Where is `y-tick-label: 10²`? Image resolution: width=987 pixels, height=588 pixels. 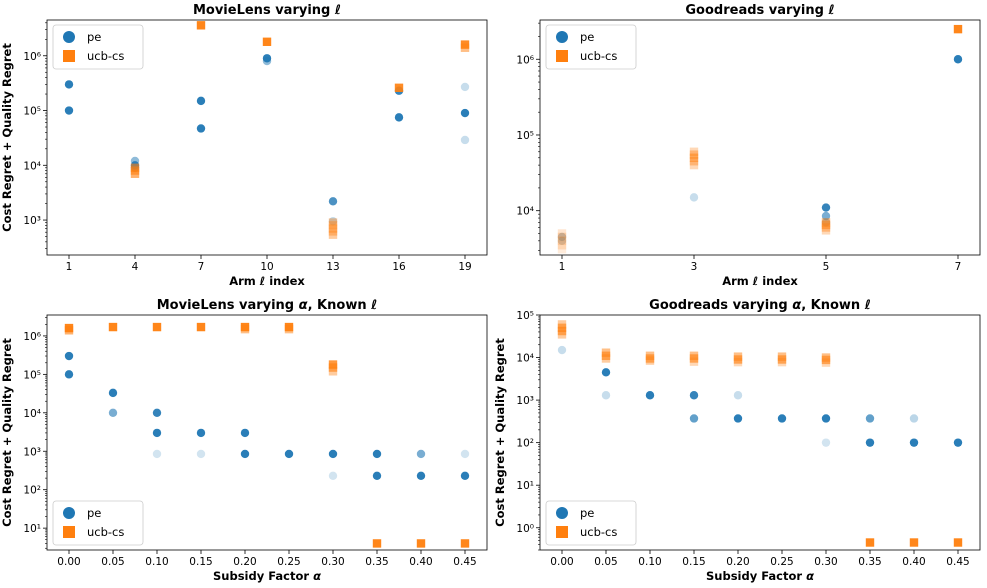
y-tick-label: 10² is located at coordinates (32, 491).